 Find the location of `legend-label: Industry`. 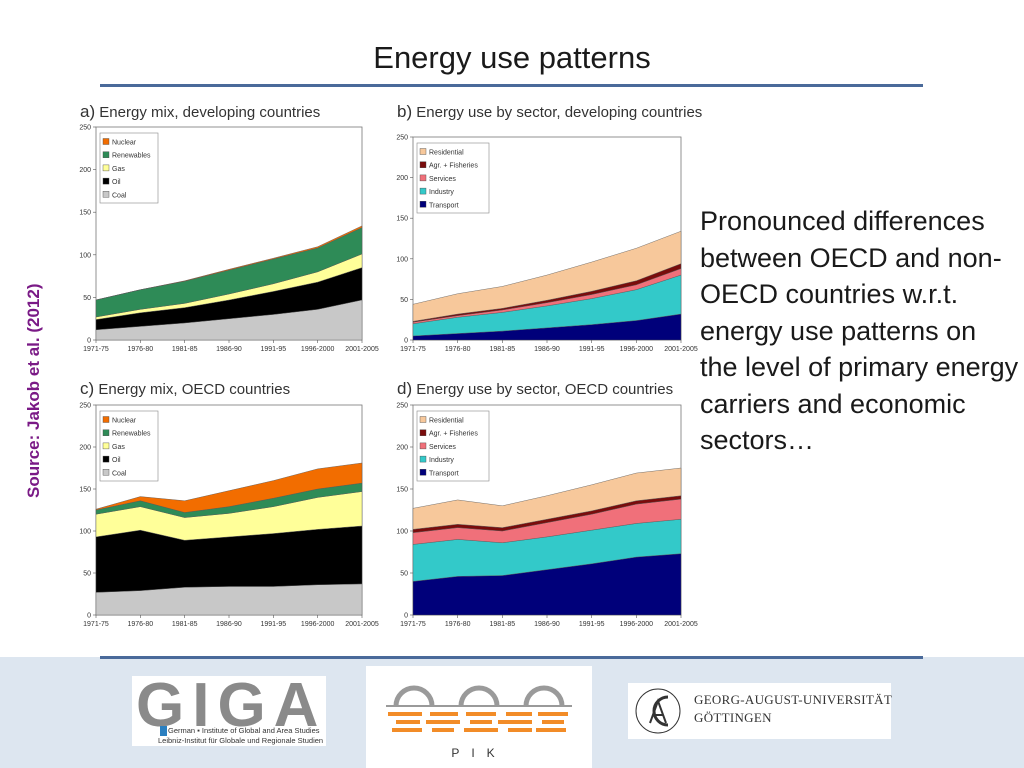

legend-label: Industry is located at coordinates (441, 460).